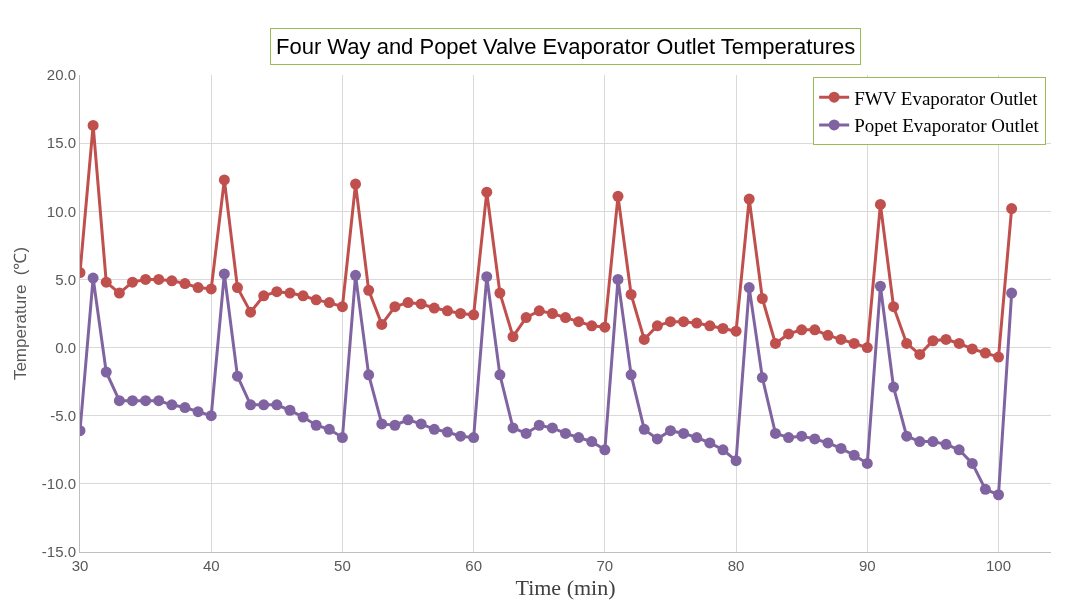 This screenshot has height=612, width=1086. Describe the element at coordinates (65, 279) in the screenshot. I see `y-tick-label: 5.0` at that location.